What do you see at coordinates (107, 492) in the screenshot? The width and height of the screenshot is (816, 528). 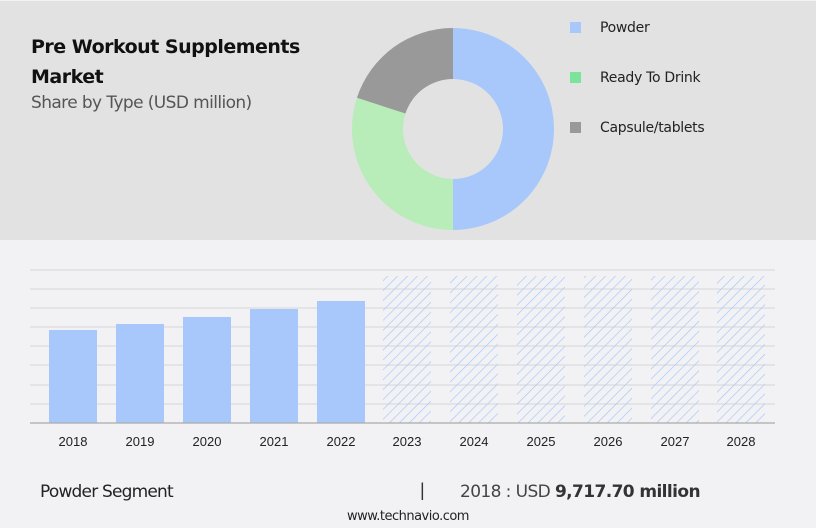 I see `segment-label: Powder Segment` at bounding box center [107, 492].